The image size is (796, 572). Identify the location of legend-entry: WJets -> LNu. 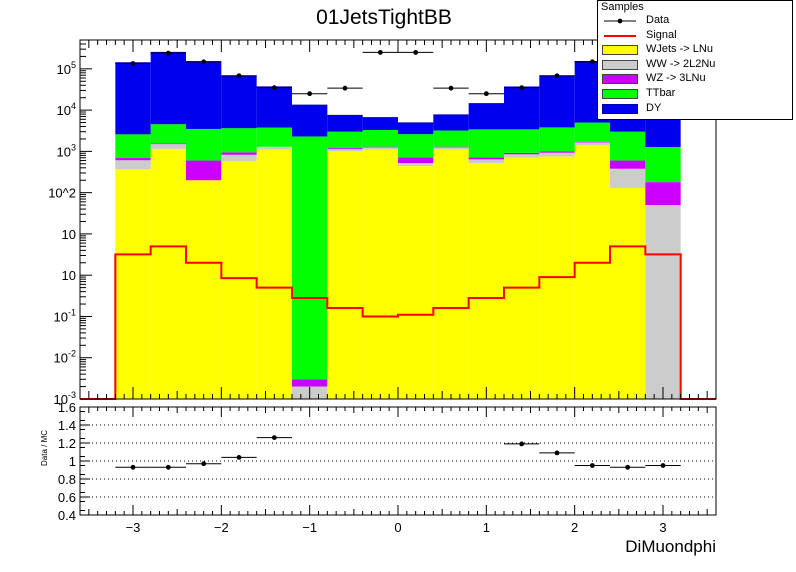
(696, 50).